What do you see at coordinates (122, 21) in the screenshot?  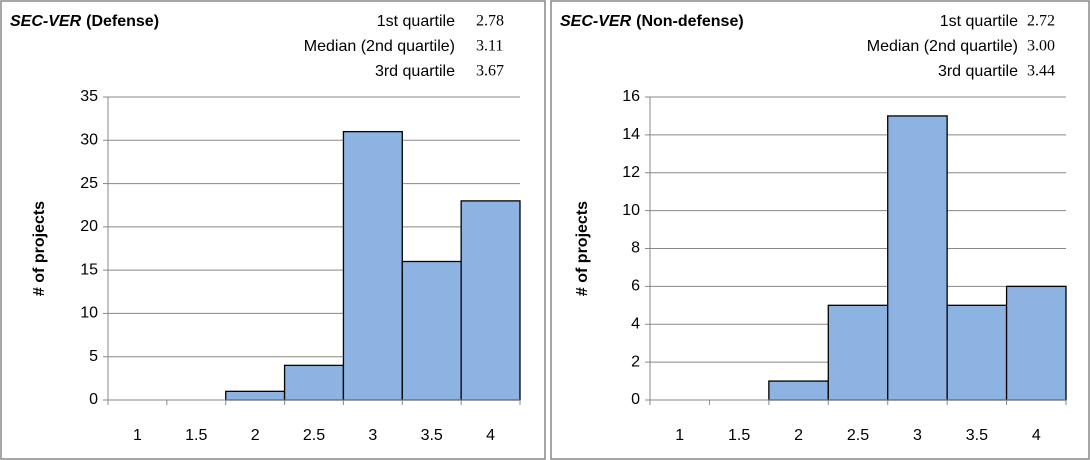 I see `title-text: (Defense)` at bounding box center [122, 21].